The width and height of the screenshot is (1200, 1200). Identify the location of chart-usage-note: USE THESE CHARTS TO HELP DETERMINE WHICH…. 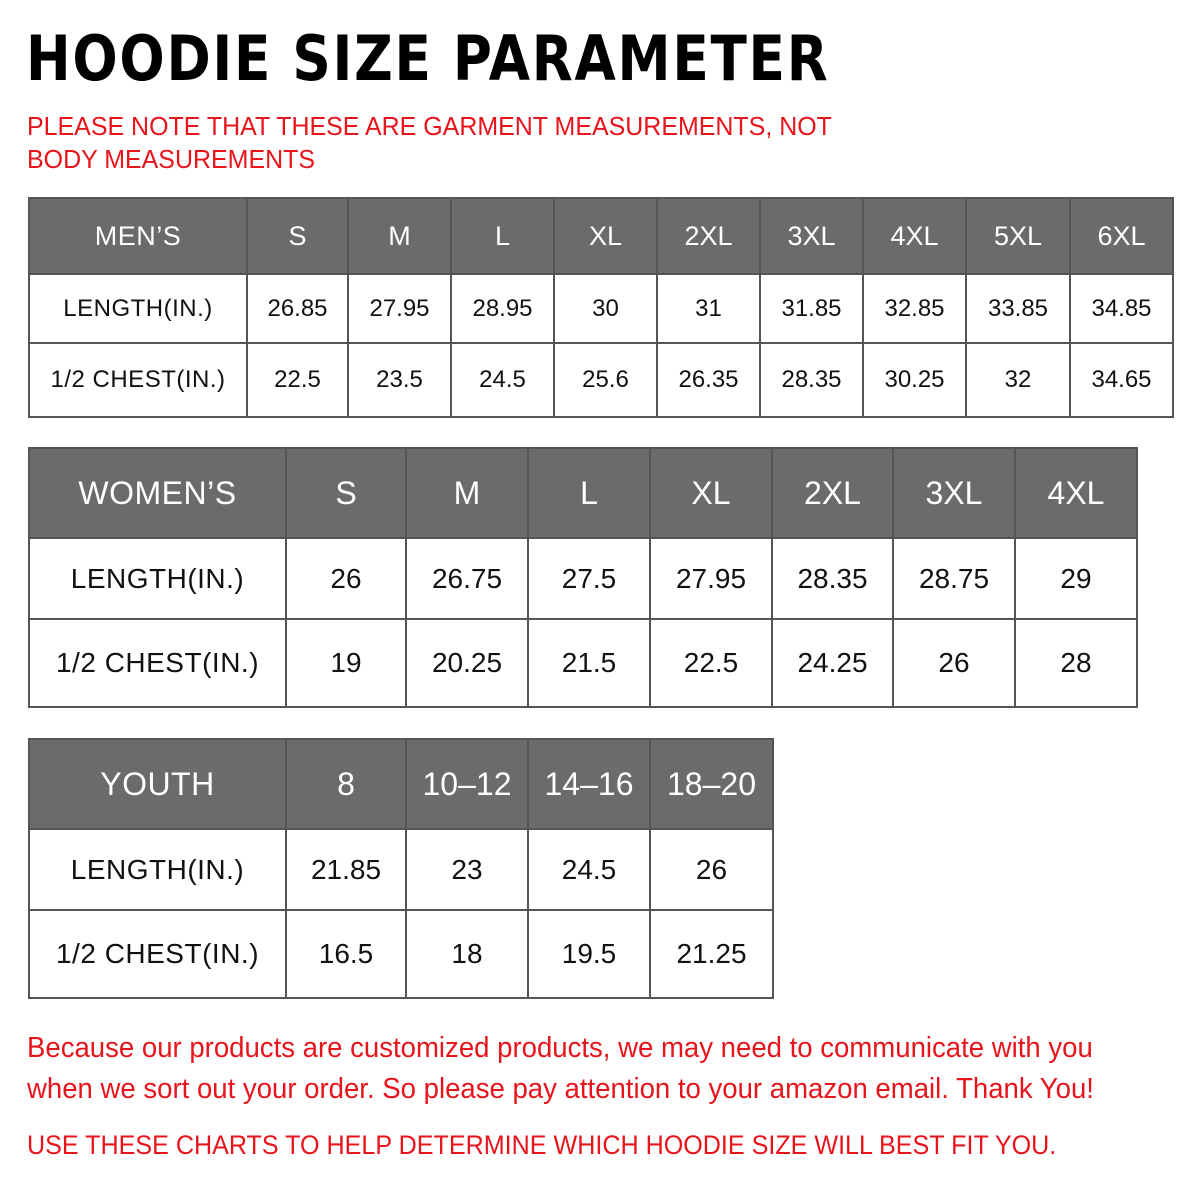
(542, 1145).